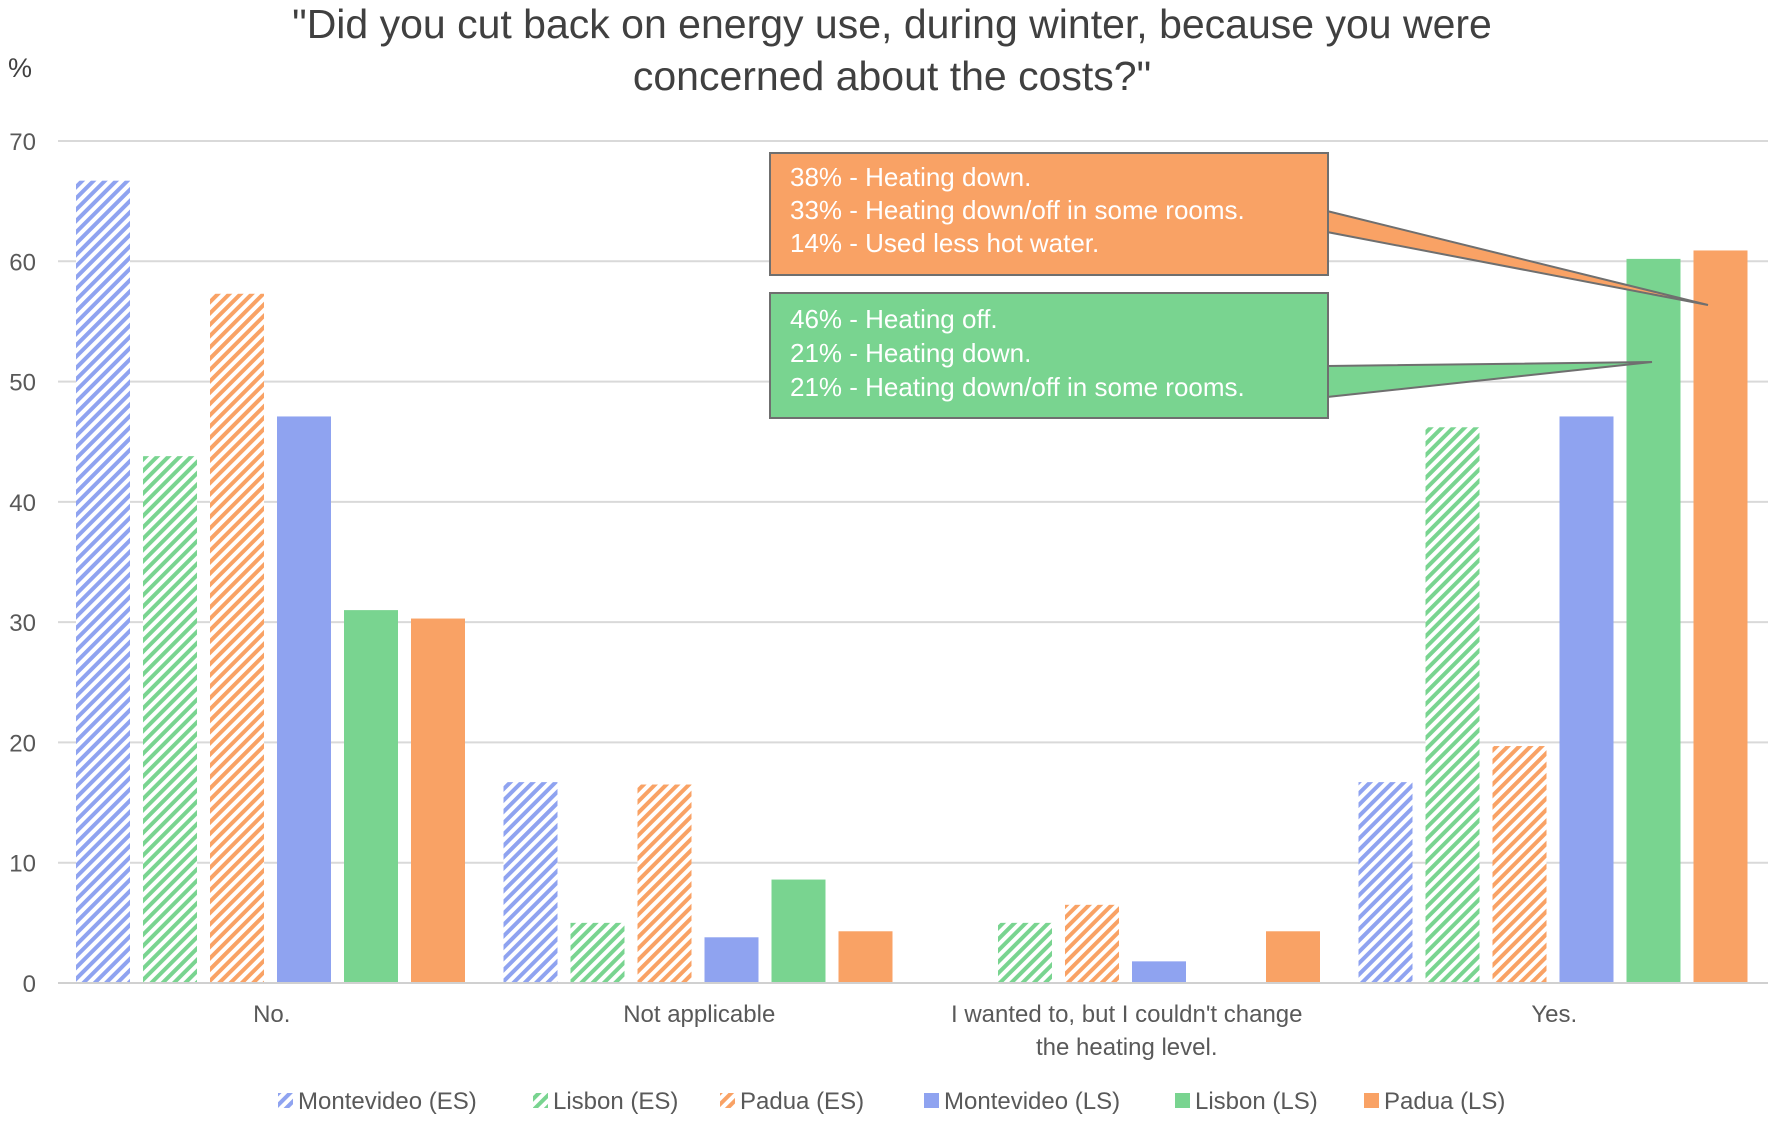 The image size is (1772, 1121). I want to click on bar-montevideo-es-no, so click(103, 582).